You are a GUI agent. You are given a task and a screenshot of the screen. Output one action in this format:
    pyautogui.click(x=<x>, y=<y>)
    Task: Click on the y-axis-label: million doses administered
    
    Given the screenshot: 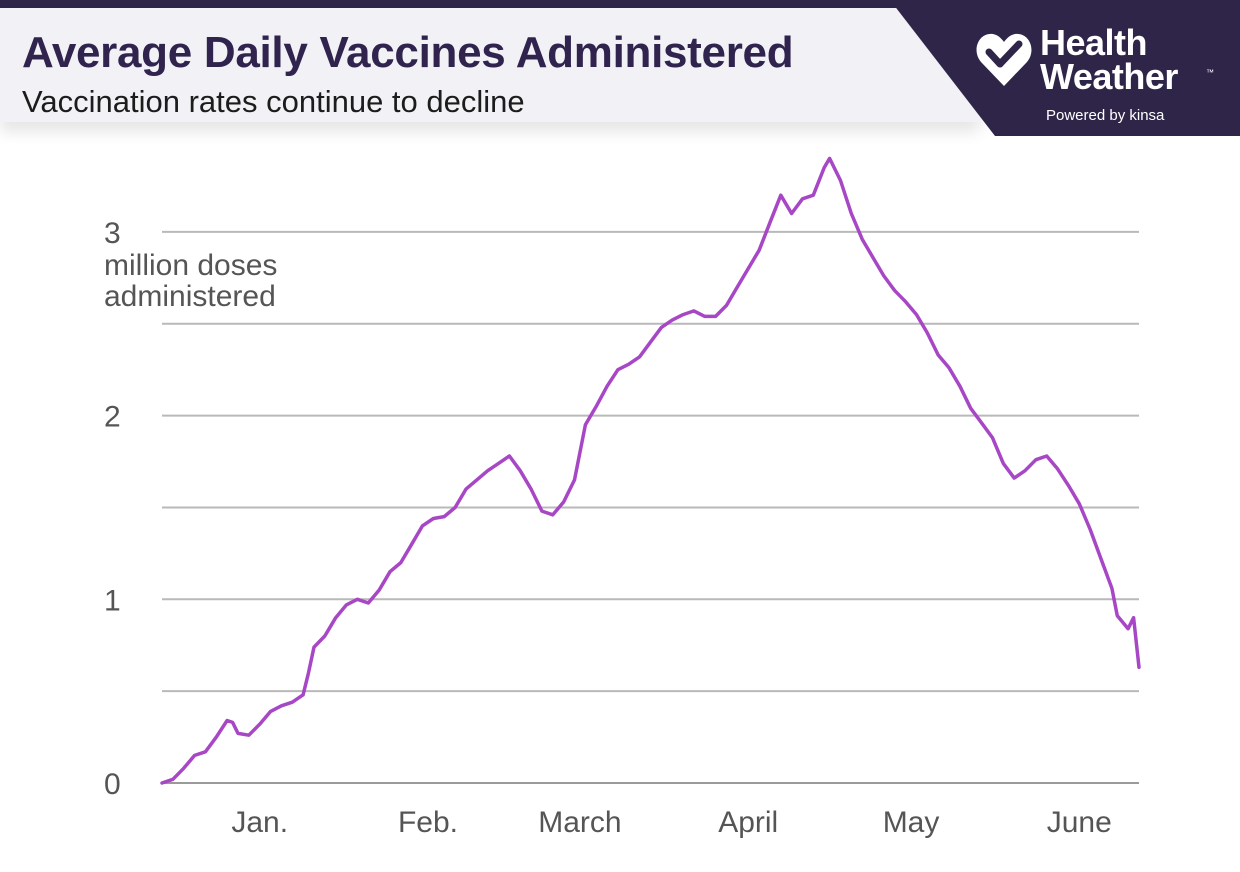 What is the action you would take?
    pyautogui.click(x=190, y=281)
    